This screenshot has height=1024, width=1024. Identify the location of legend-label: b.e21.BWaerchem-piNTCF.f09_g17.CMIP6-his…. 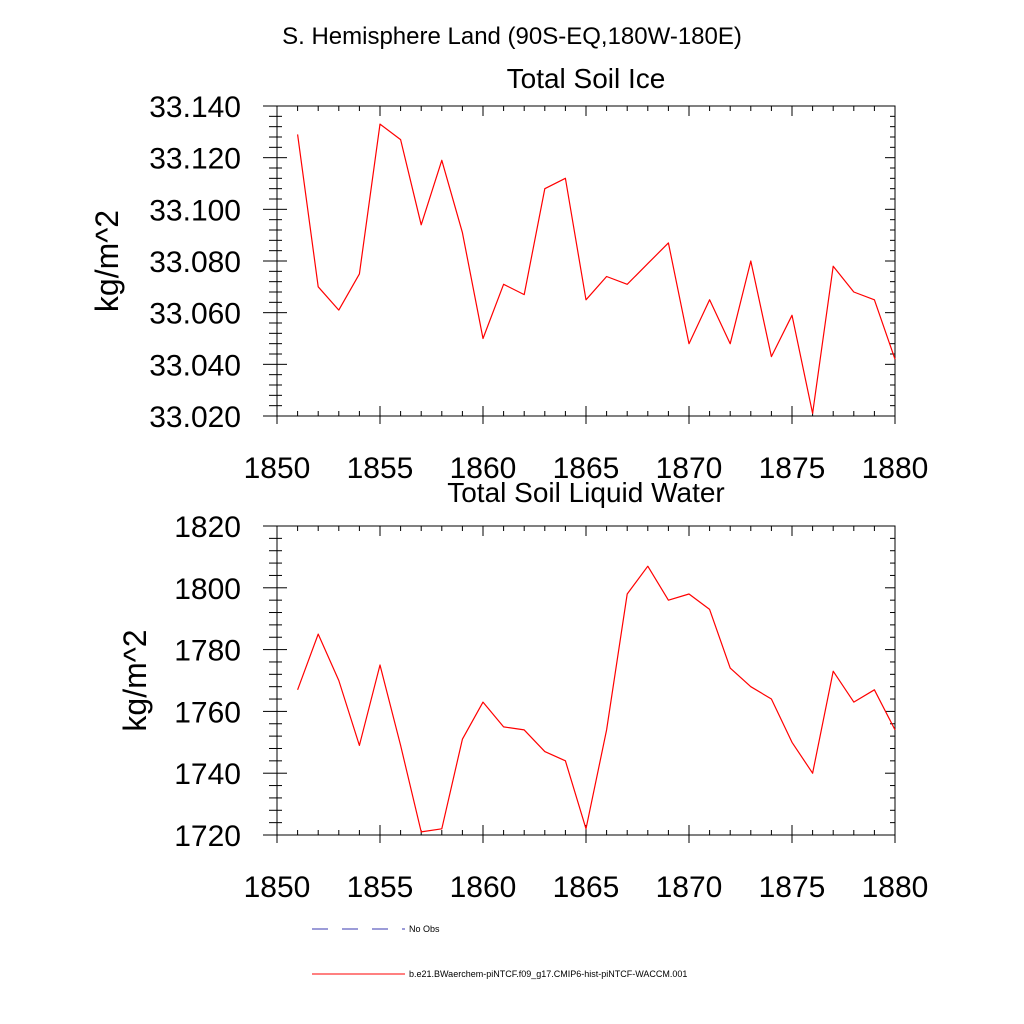
(548, 974).